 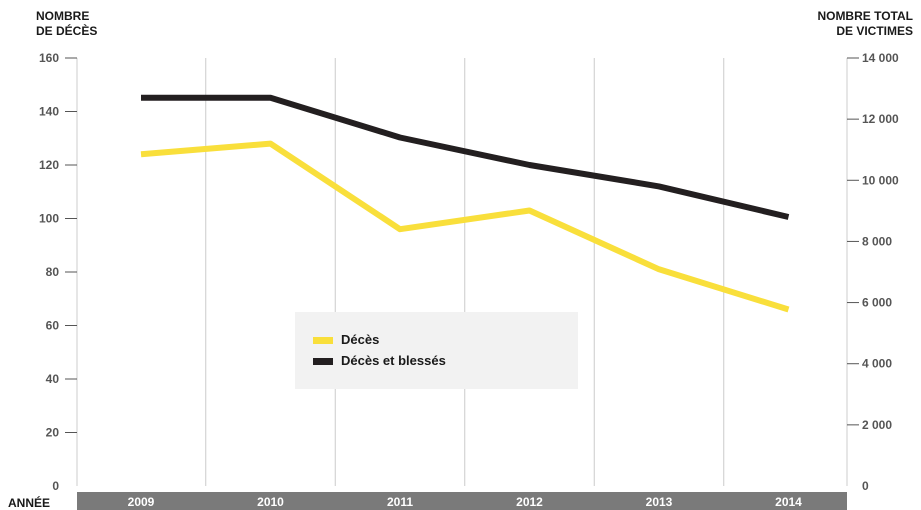 What do you see at coordinates (55, 486) in the screenshot?
I see `left-tick-label: 0` at bounding box center [55, 486].